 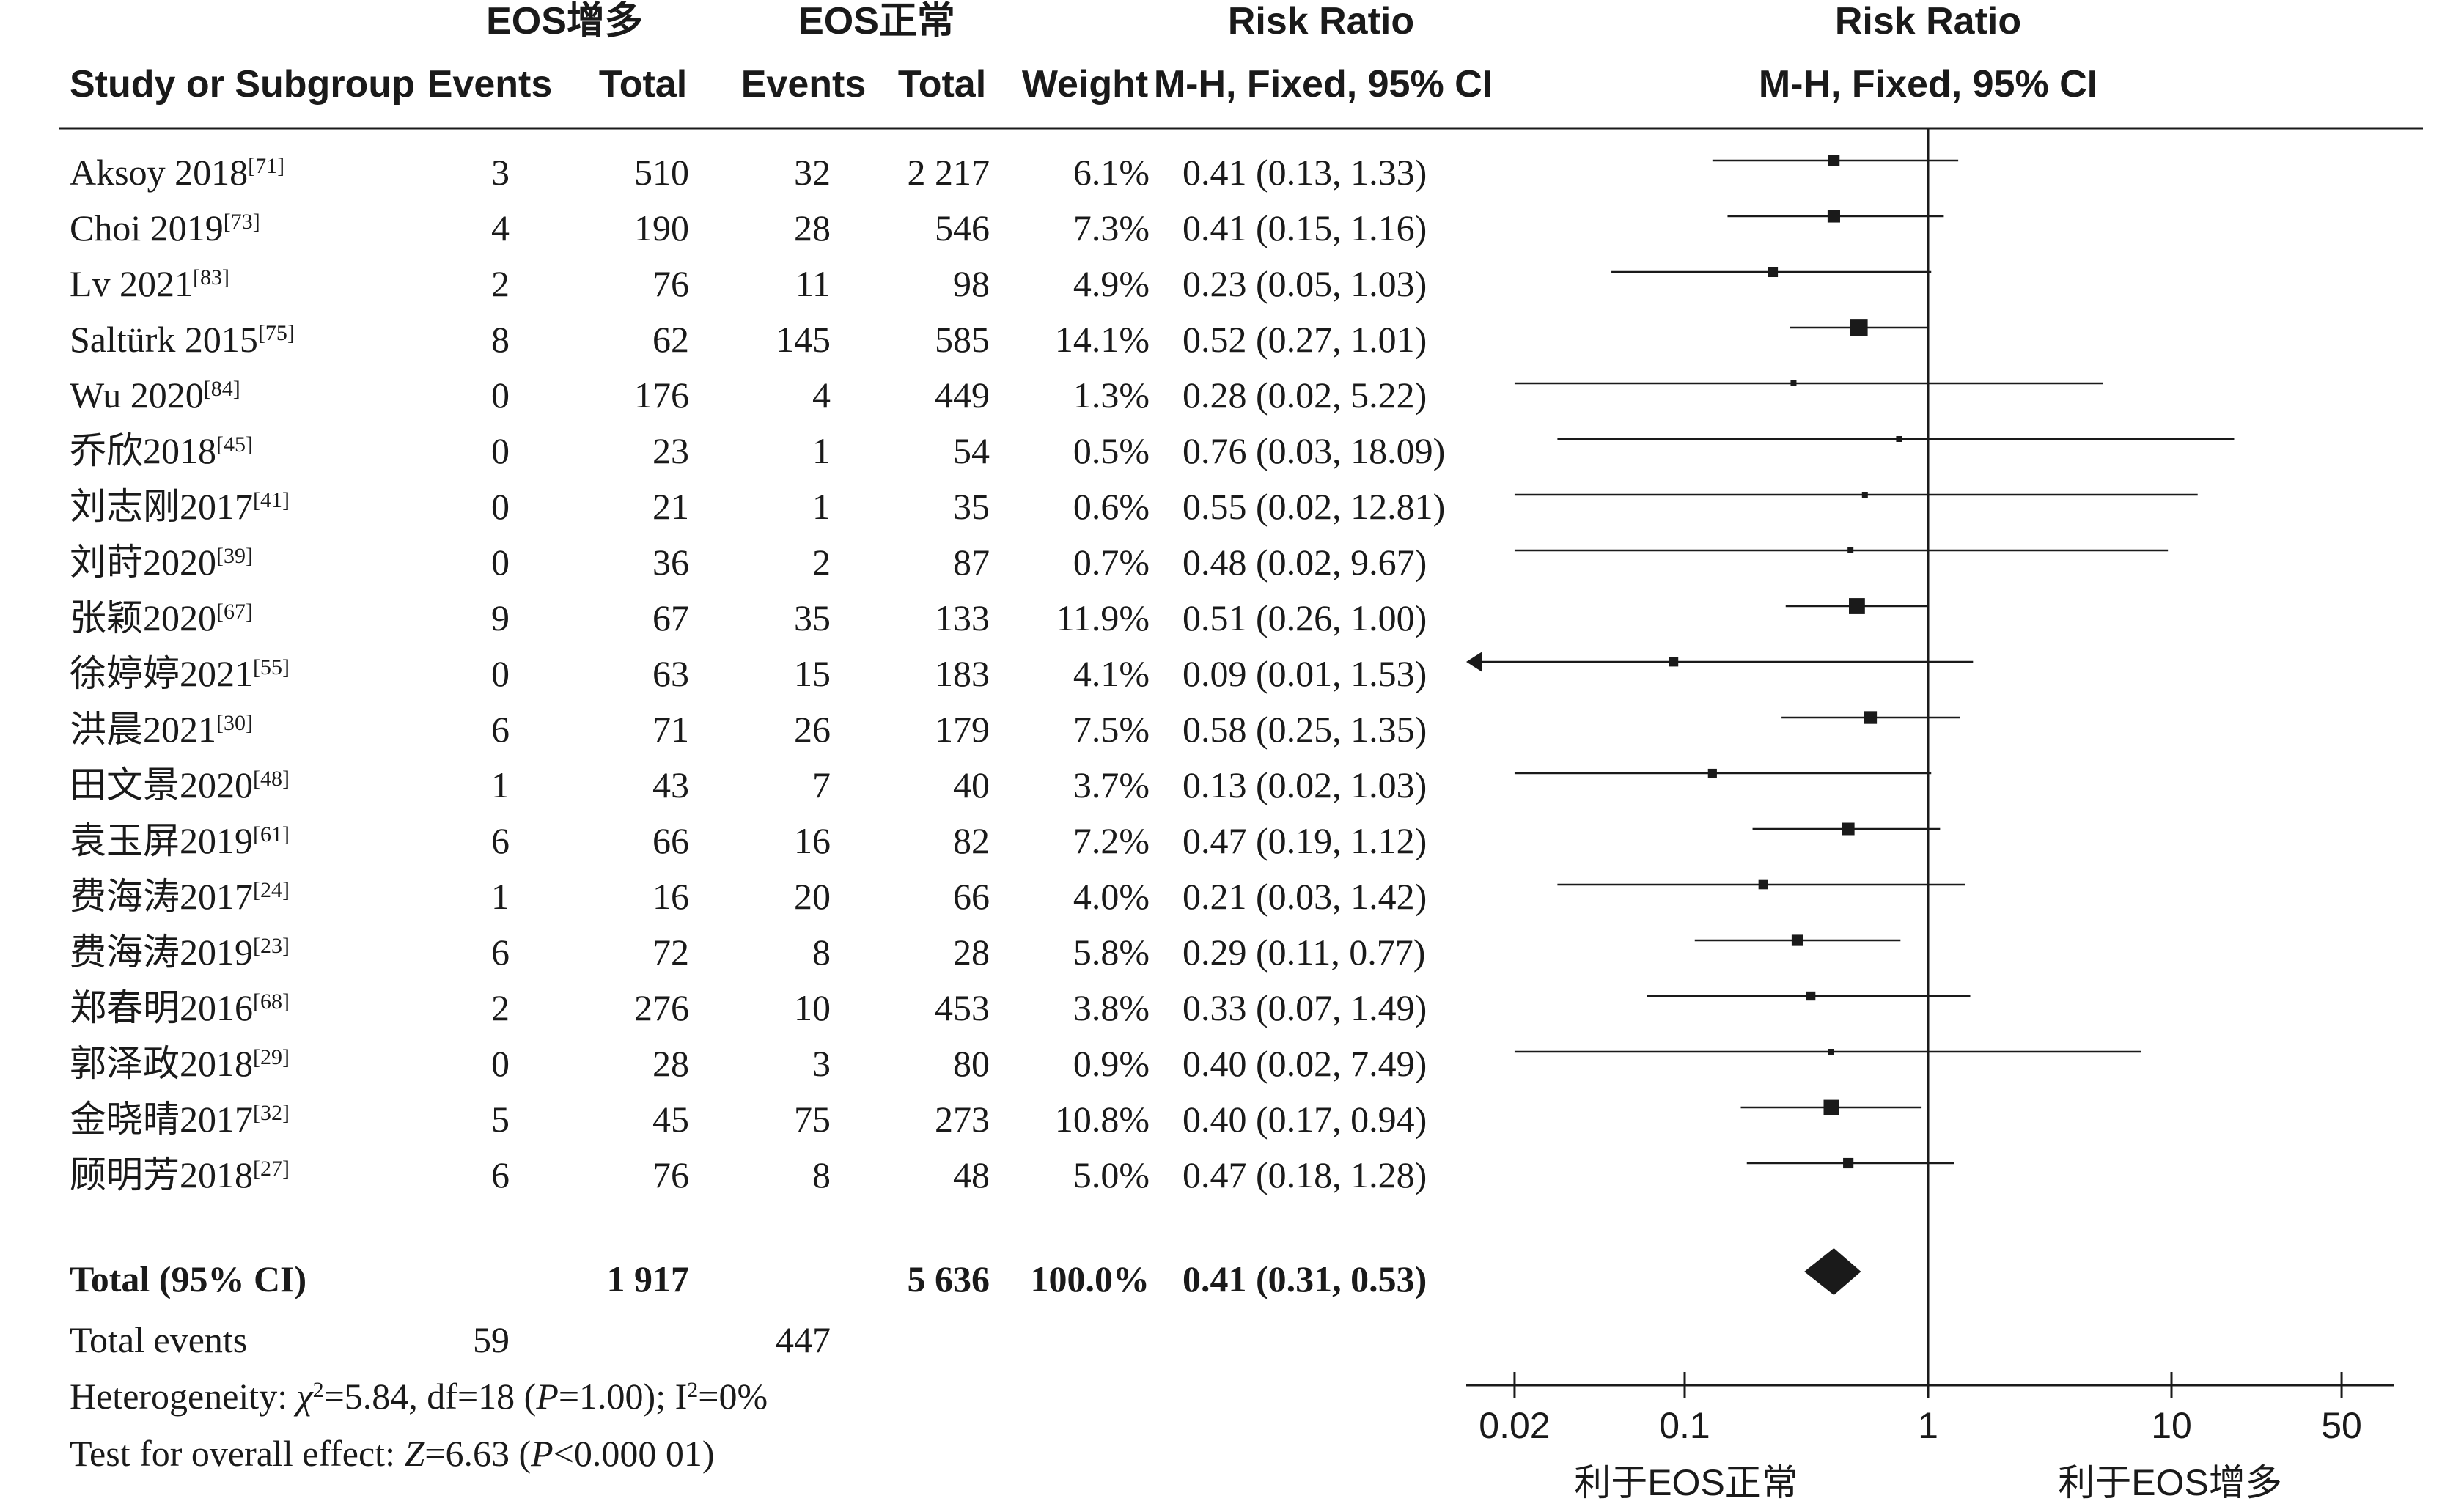 What do you see at coordinates (662, 395) in the screenshot?
I see `study-4-total1: 176` at bounding box center [662, 395].